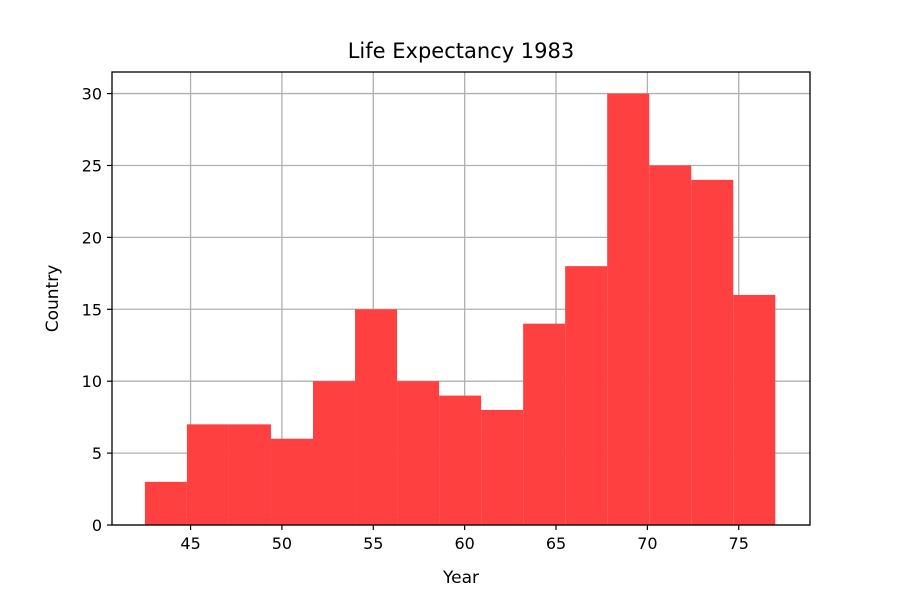 The width and height of the screenshot is (900, 600). I want to click on x-tick-label: 60, so click(464, 543).